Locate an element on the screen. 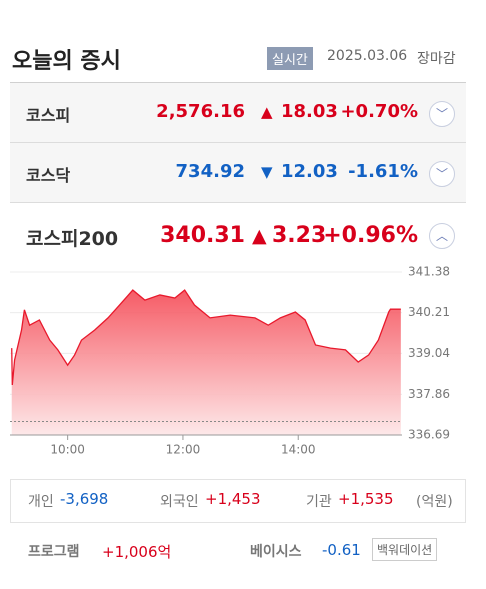 Image resolution: width=486 pixels, height=589 pixels. y-tick-label: 339.04 is located at coordinates (429, 353).